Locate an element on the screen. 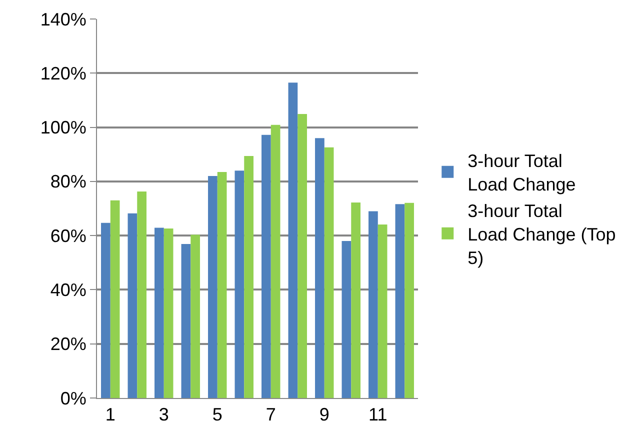 This screenshot has height=434, width=642. y-tick-label: 0% is located at coordinates (73, 398).